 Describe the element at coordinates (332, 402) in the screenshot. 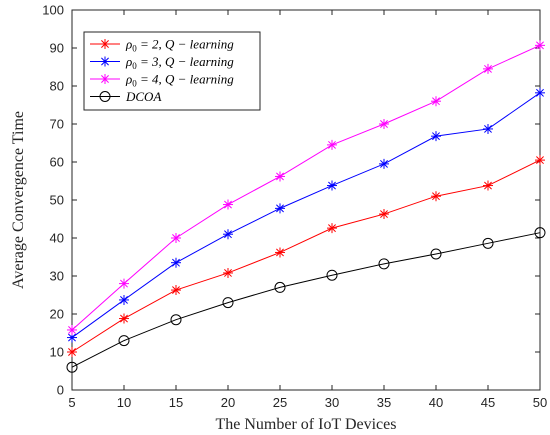

I see `x-tick-label: 30` at that location.